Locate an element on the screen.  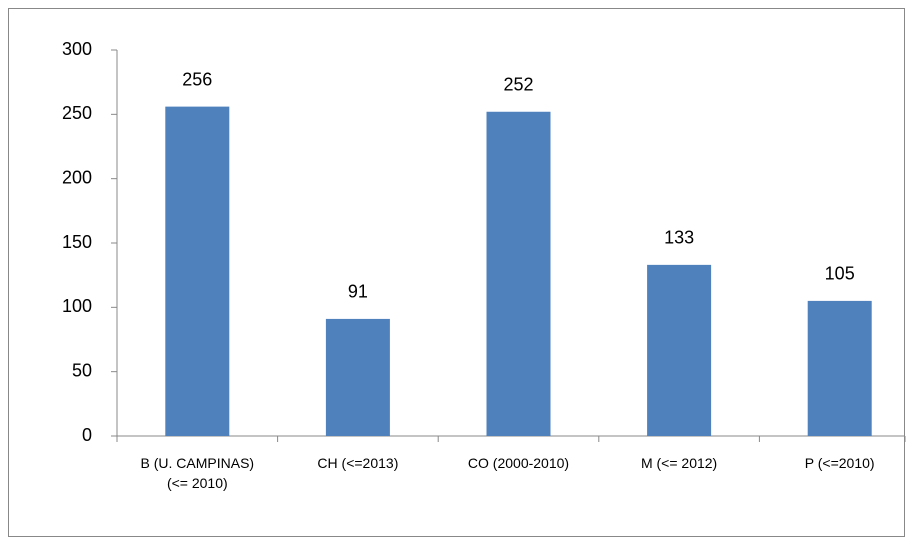
x-tick-label: CO (2000-2010) is located at coordinates (518, 463).